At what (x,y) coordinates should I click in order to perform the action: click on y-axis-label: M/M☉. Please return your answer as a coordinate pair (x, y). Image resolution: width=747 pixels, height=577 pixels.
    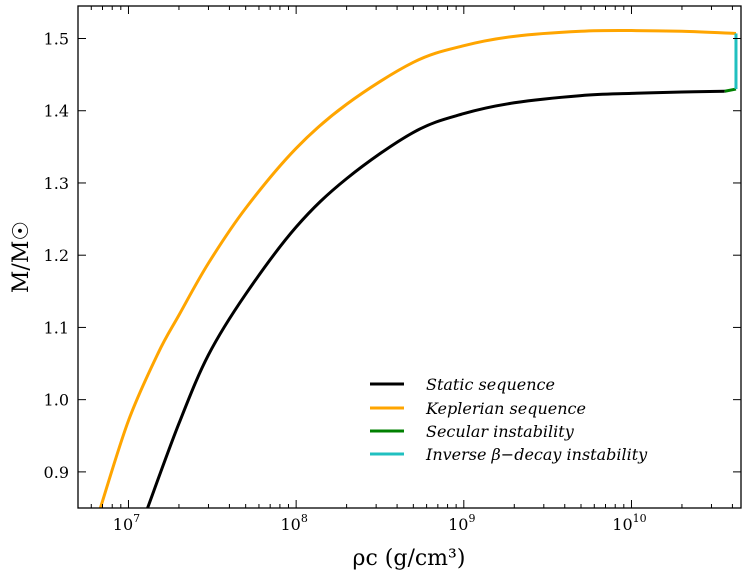
    Looking at the image, I should click on (21, 257).